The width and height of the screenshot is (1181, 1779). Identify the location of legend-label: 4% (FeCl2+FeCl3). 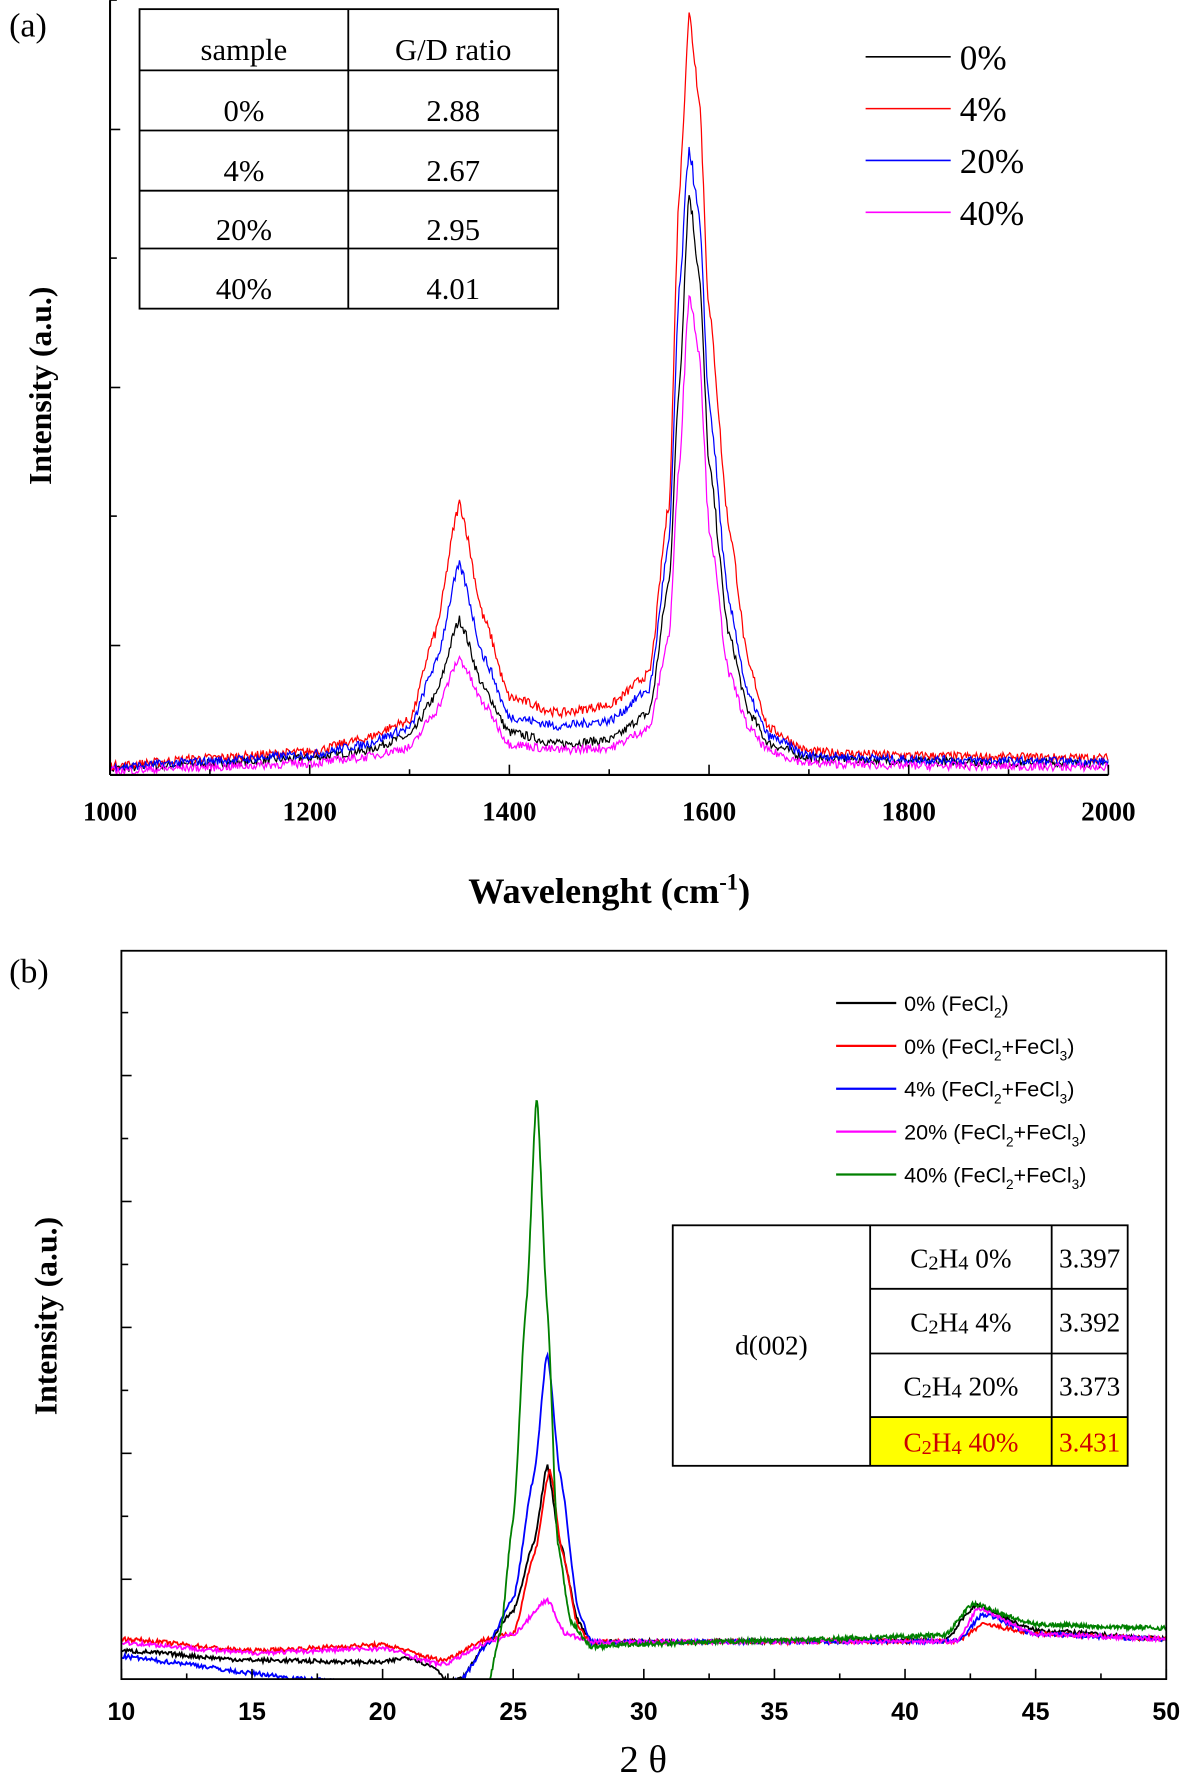
(989, 1092).